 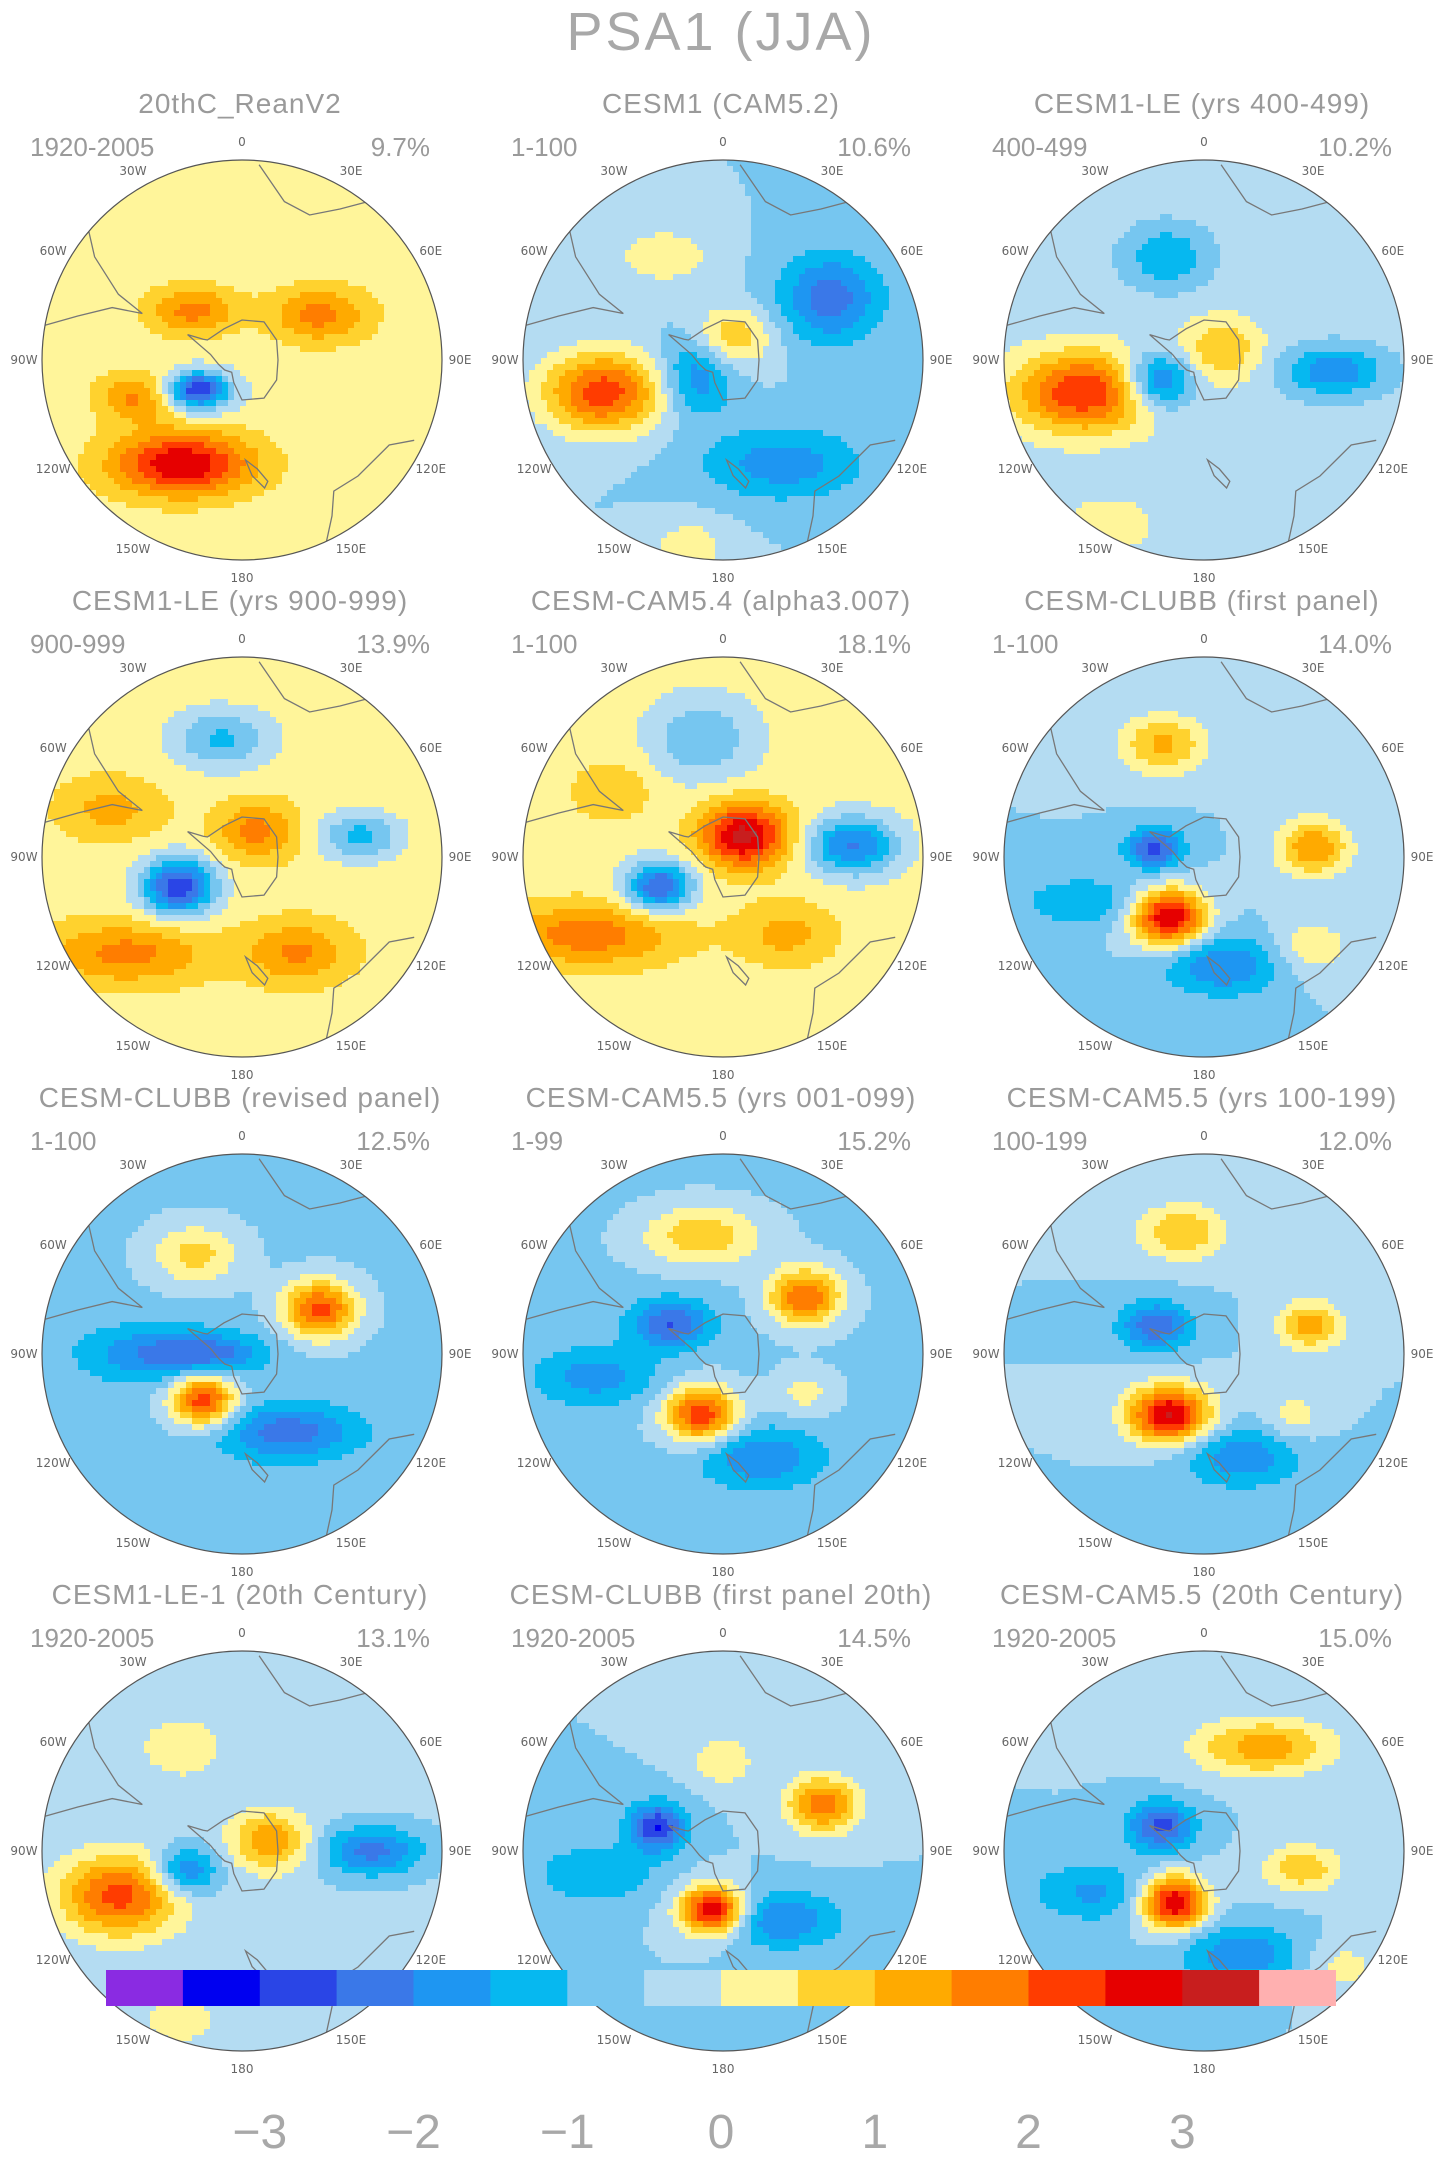 What do you see at coordinates (240, 1595) in the screenshot?
I see `panel-title: CESM1-LE-1 (20th Century)` at bounding box center [240, 1595].